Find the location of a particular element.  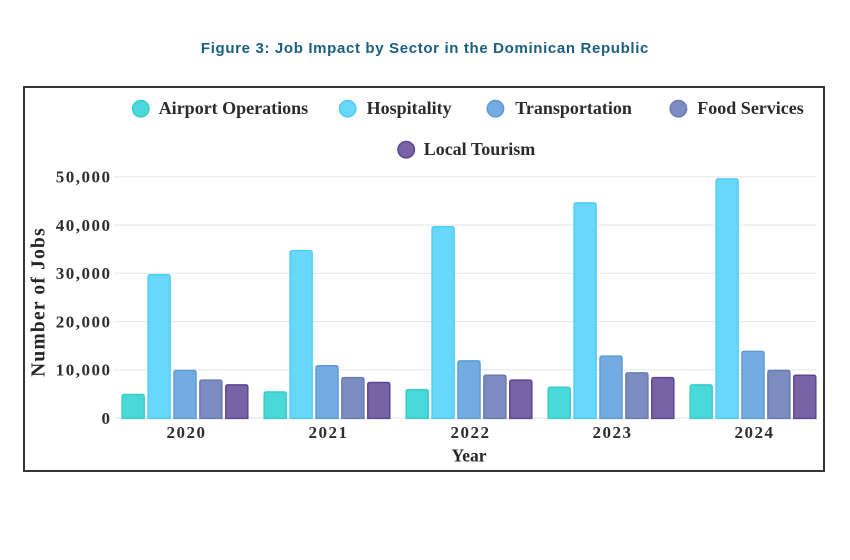

svg-text: 40,000 is located at coordinates (84, 225).